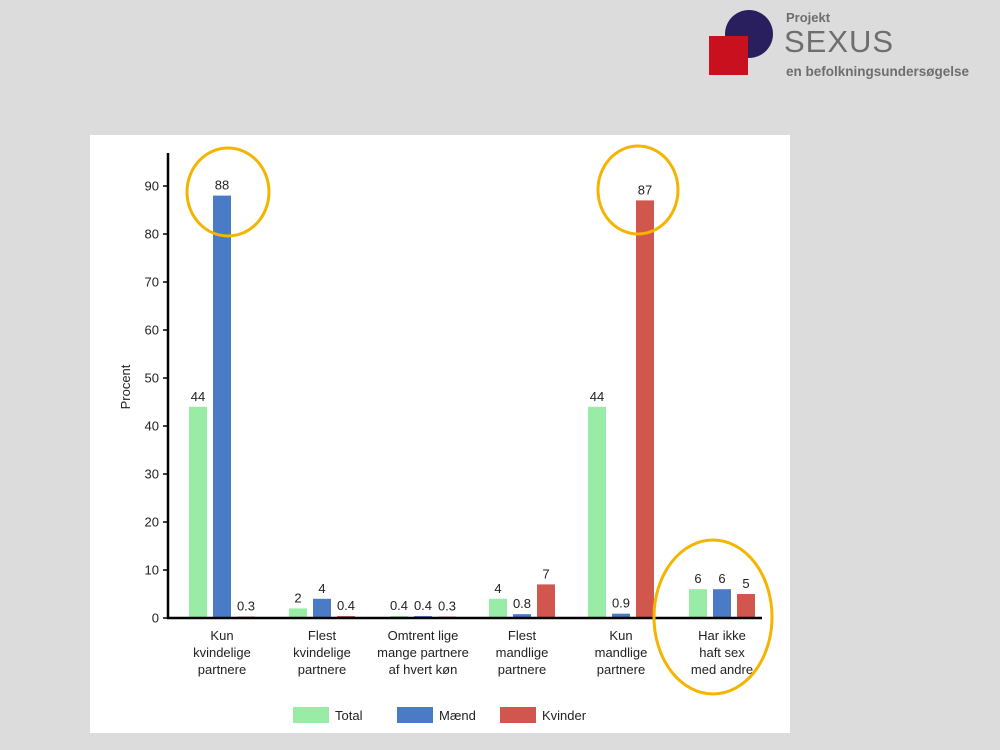  I want to click on legend-swatch-kvinder, so click(518, 715).